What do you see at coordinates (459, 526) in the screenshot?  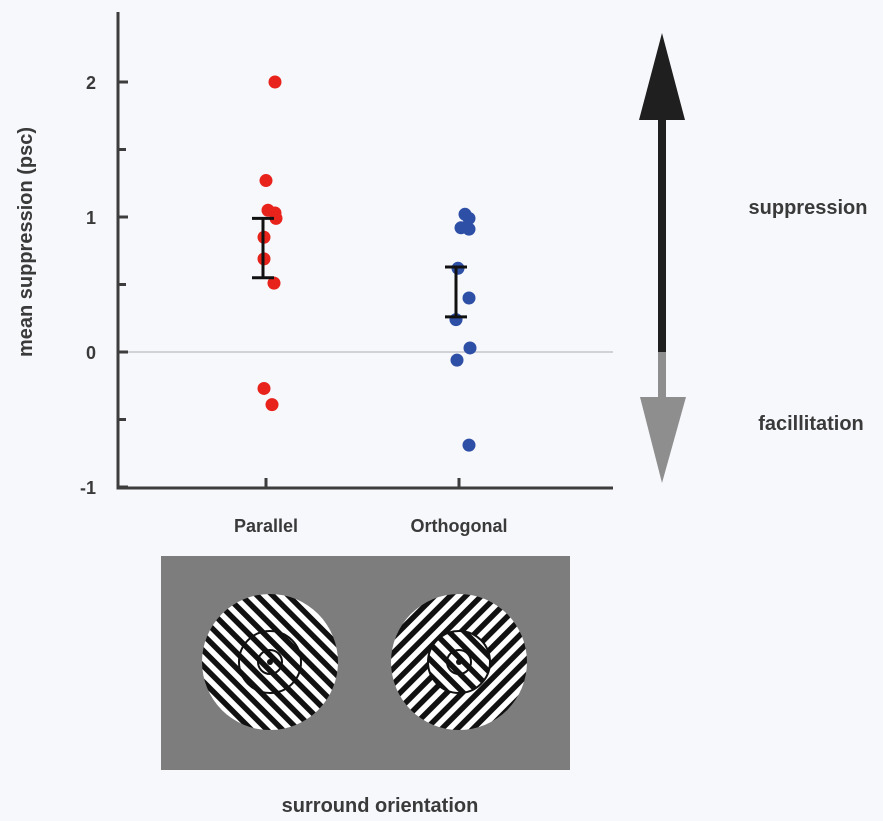 I see `category-label-orthogonal: Orthogonal` at bounding box center [459, 526].